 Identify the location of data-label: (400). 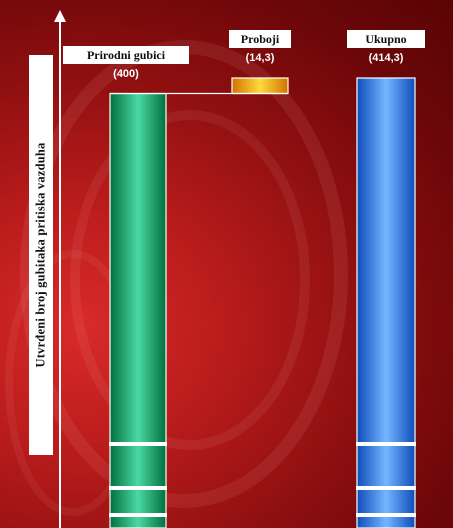
(126, 73).